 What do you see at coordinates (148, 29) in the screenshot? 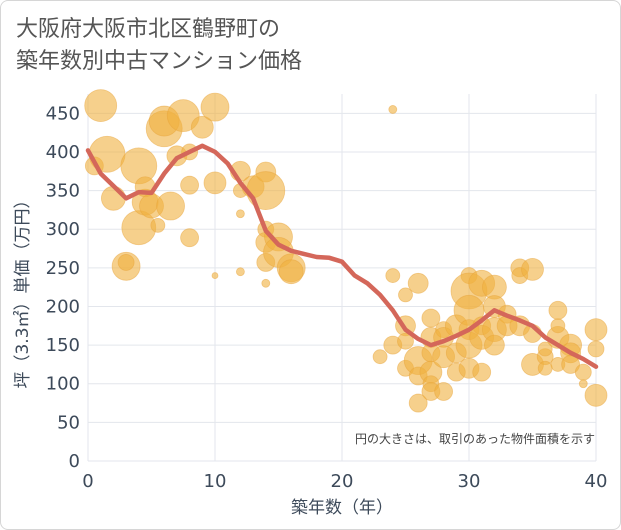
I see `chart-title-line-1: 大阪府大阪市北区鶴野町の` at bounding box center [148, 29].